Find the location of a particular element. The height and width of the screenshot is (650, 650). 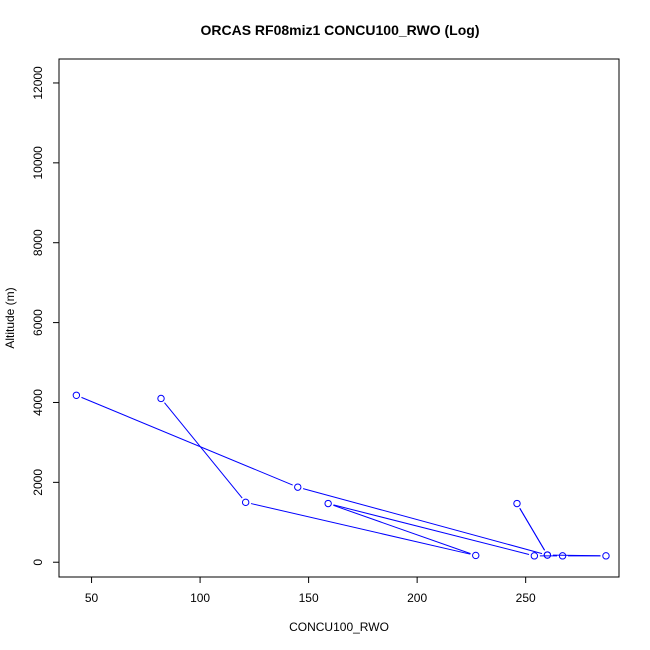

chart-title: ORCAS RF08miz1 CONCU100_RWO (Log) is located at coordinates (339, 30).